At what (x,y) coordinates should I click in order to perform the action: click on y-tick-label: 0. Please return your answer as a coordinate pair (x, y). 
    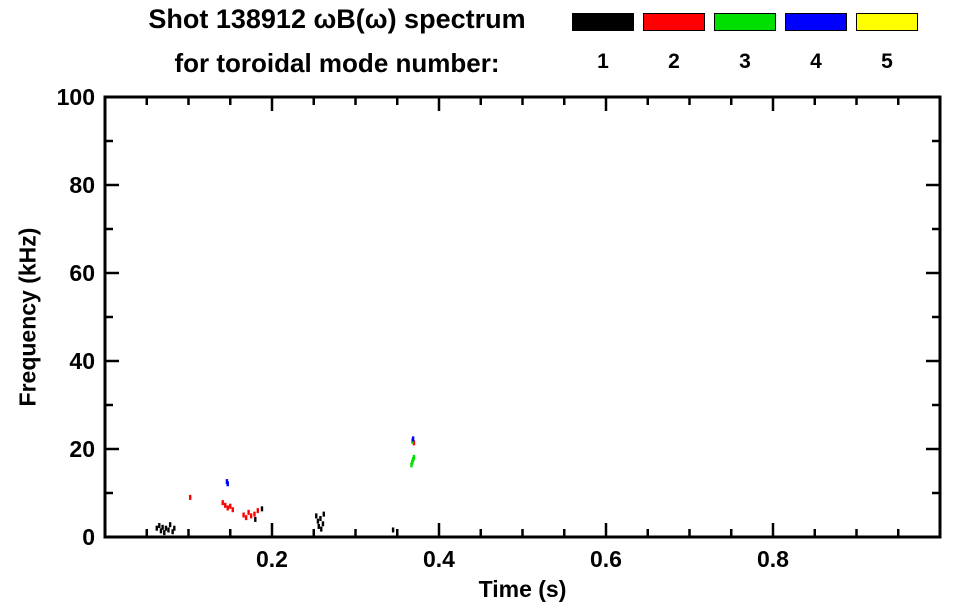
    Looking at the image, I should click on (88, 537).